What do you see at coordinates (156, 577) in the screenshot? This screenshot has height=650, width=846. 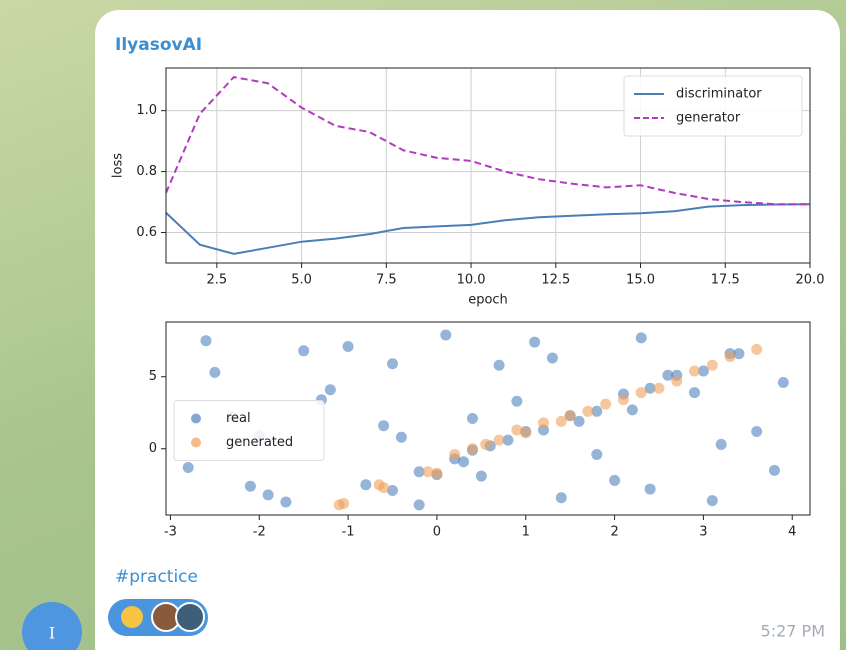 I see `hashtag: #practice` at bounding box center [156, 577].